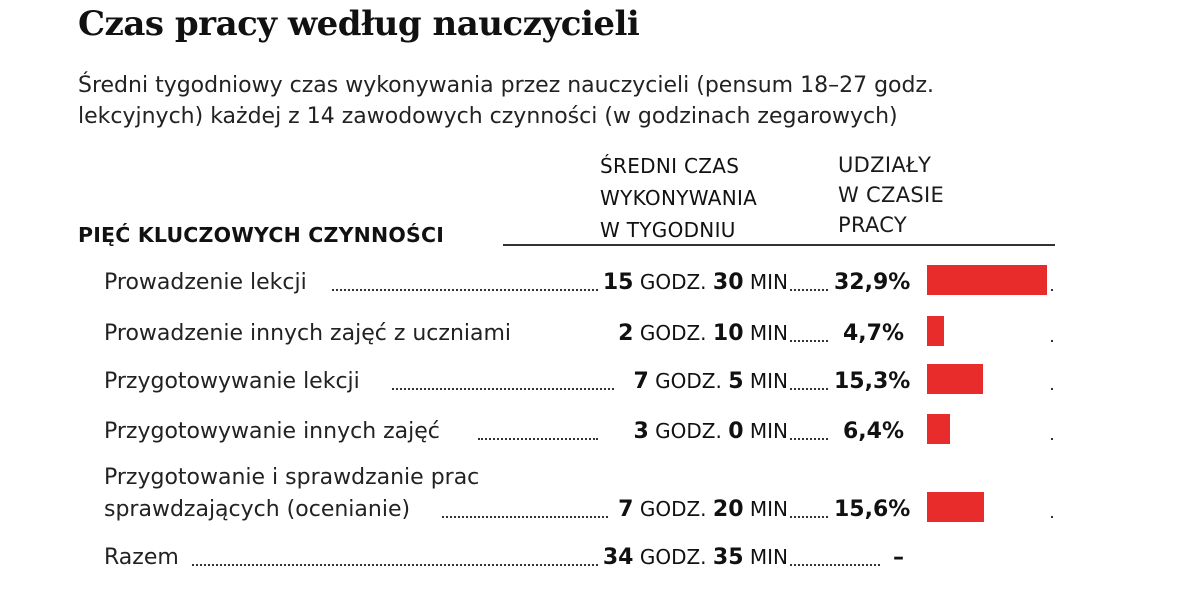 The height and width of the screenshot is (589, 1200). I want to click on minutes-value: 5, so click(736, 381).